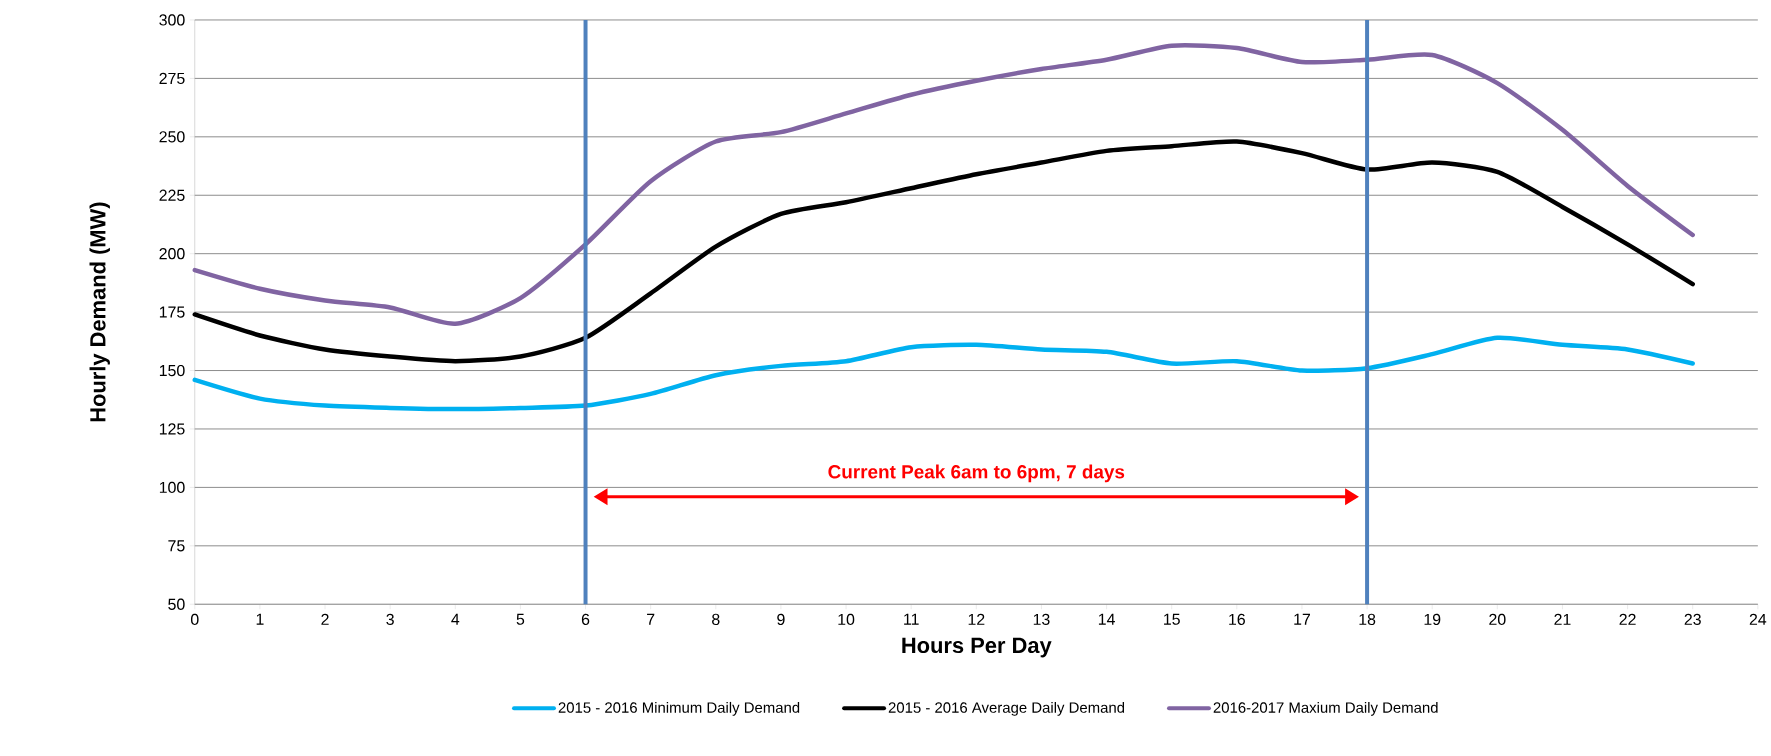 Image resolution: width=1771 pixels, height=756 pixels. I want to click on x-tick-label: 2, so click(325, 619).